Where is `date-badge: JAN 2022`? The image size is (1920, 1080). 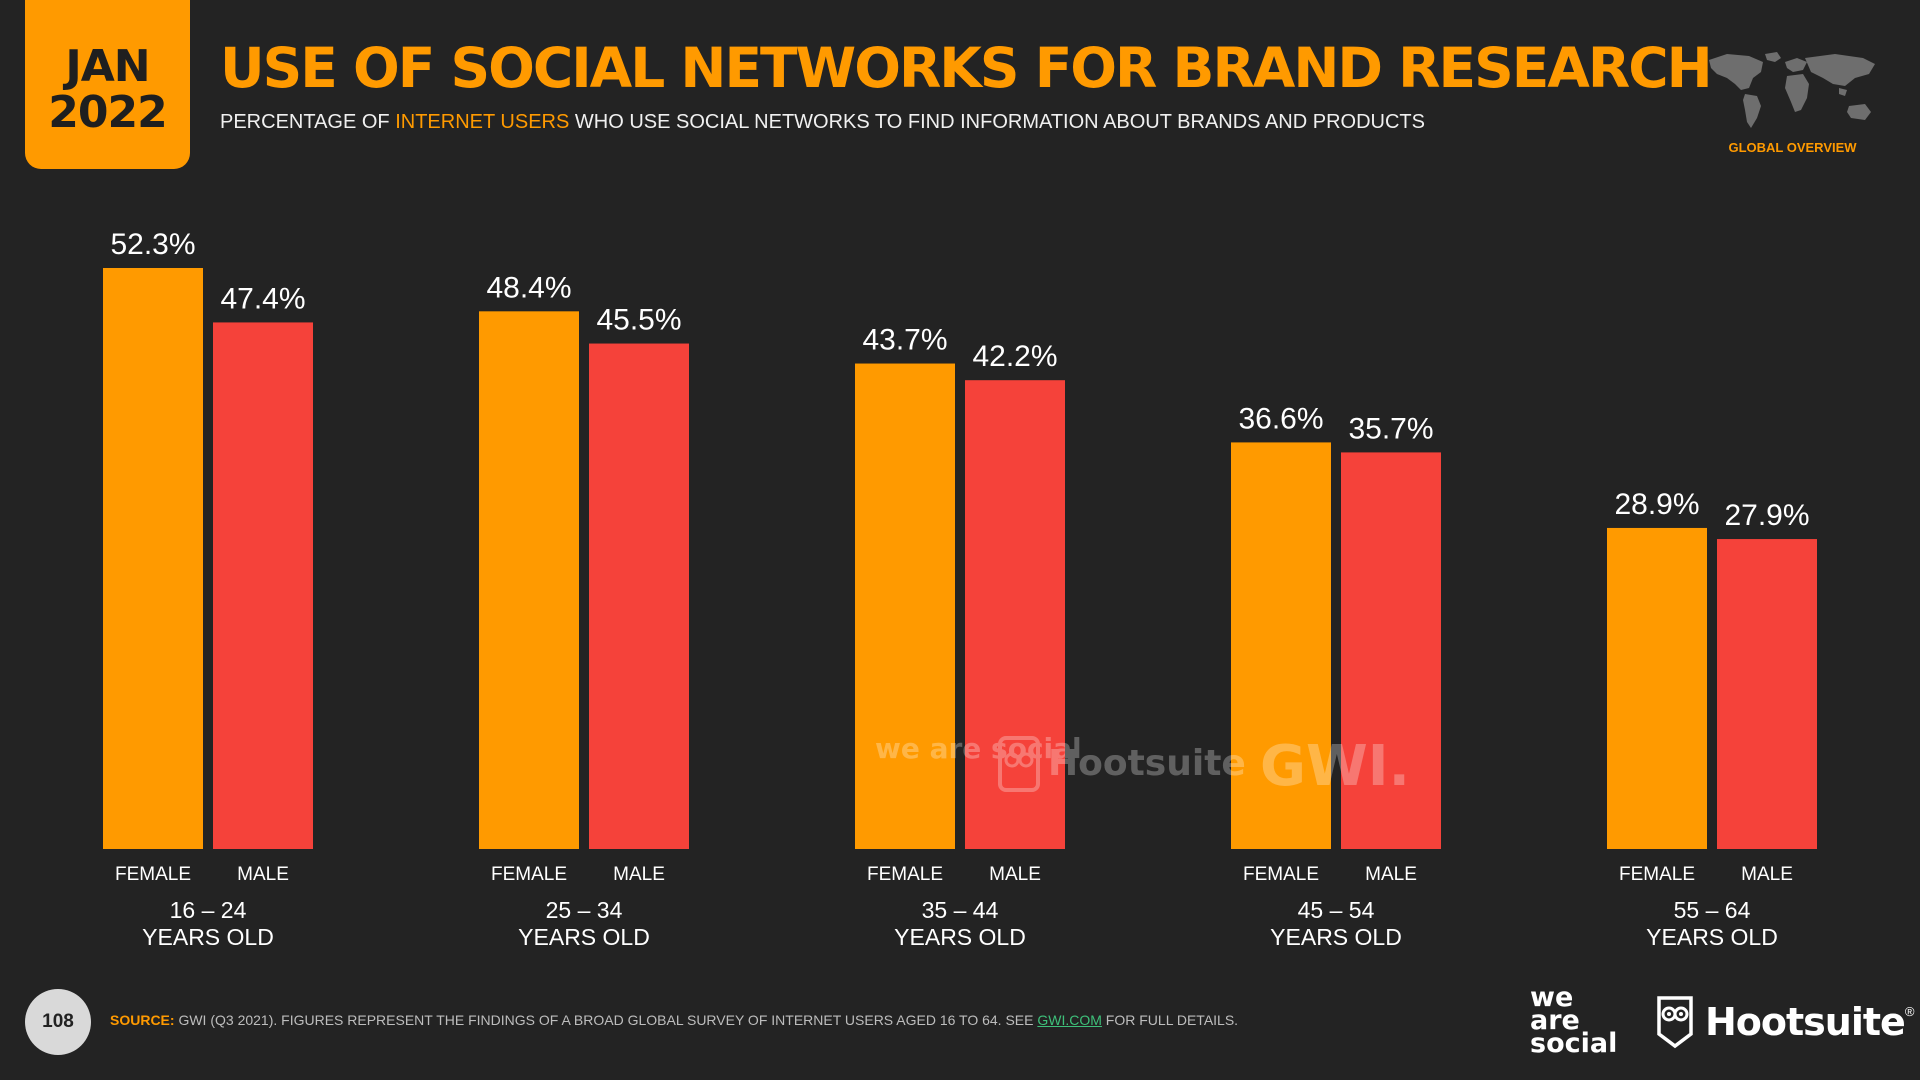
date-badge: JAN 2022 is located at coordinates (107, 84).